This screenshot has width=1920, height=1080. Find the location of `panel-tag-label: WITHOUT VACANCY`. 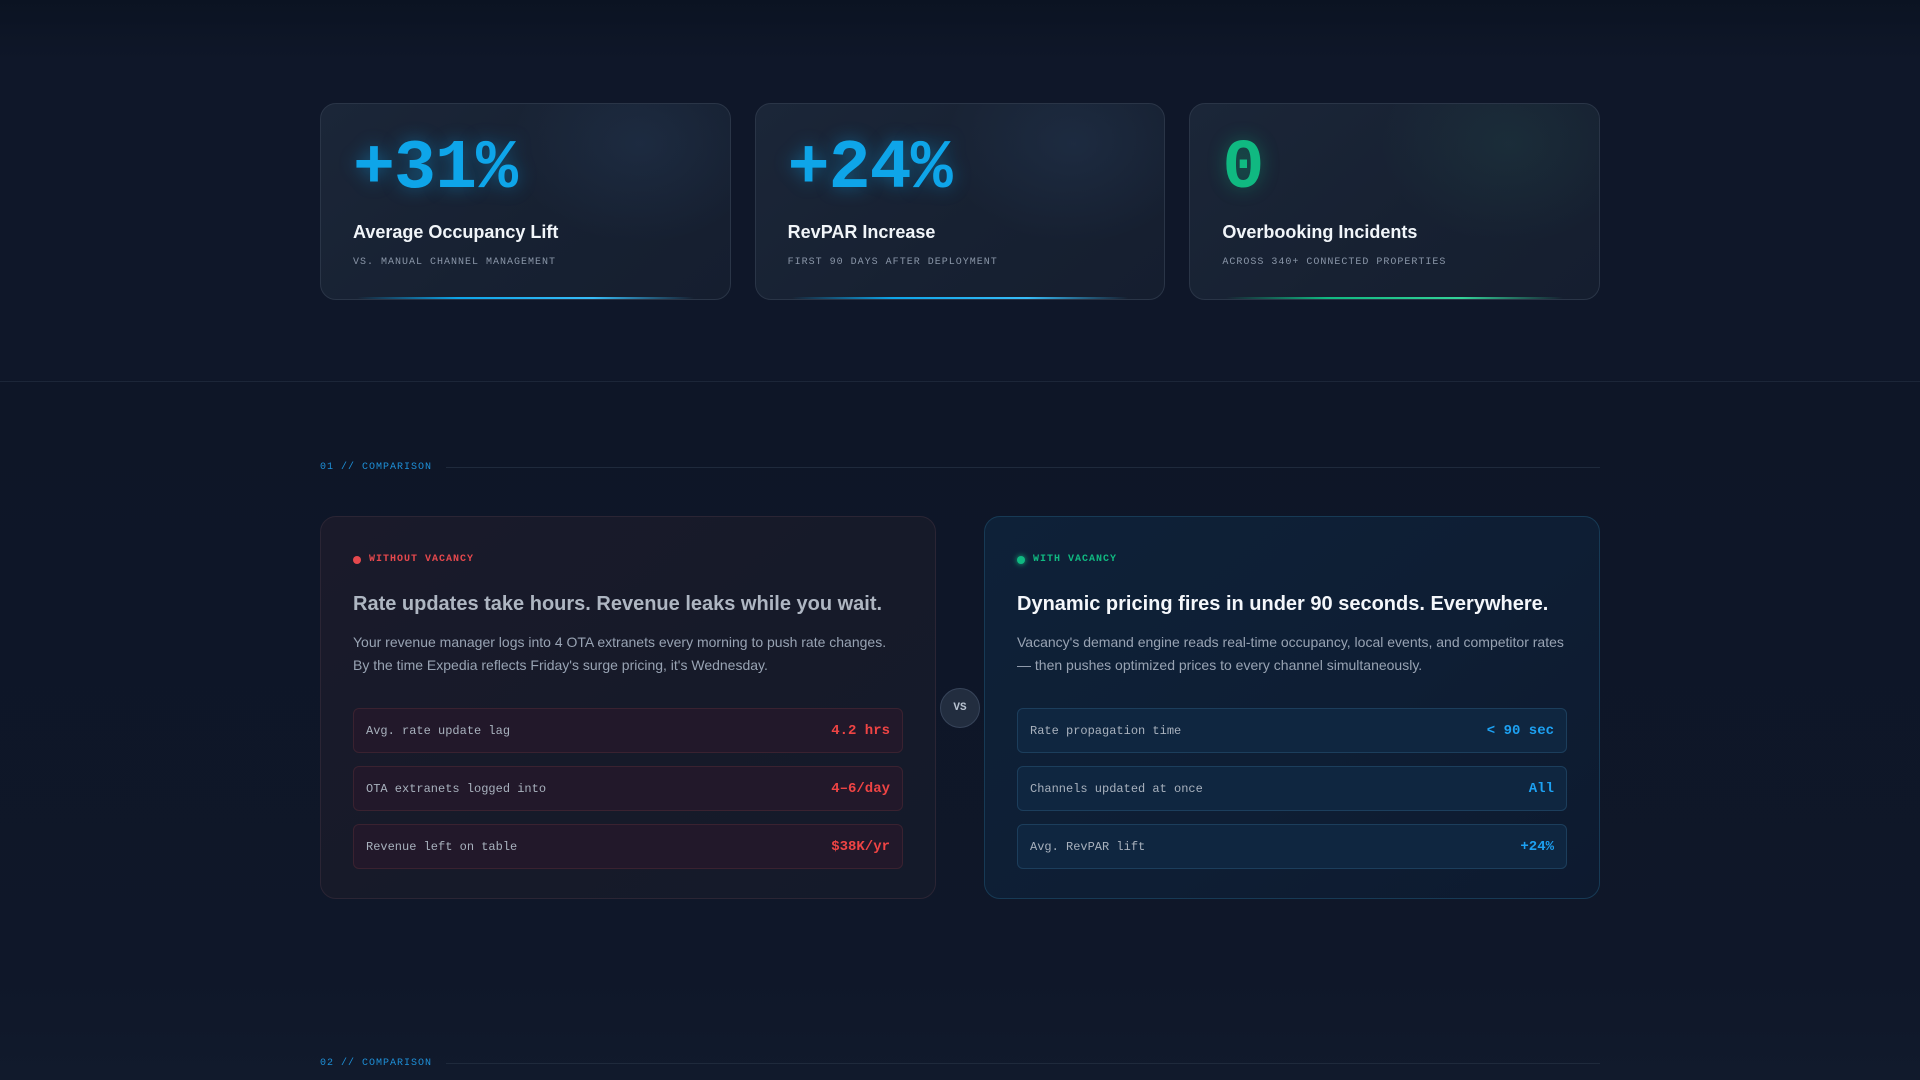

panel-tag-label: WITHOUT VACANCY is located at coordinates (422, 559).